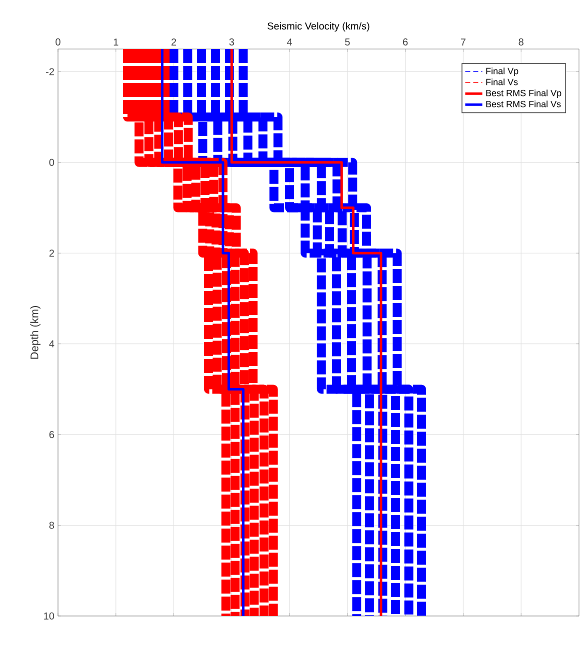 This screenshot has height=651, width=581. I want to click on y-tick-label: 2, so click(51, 253).